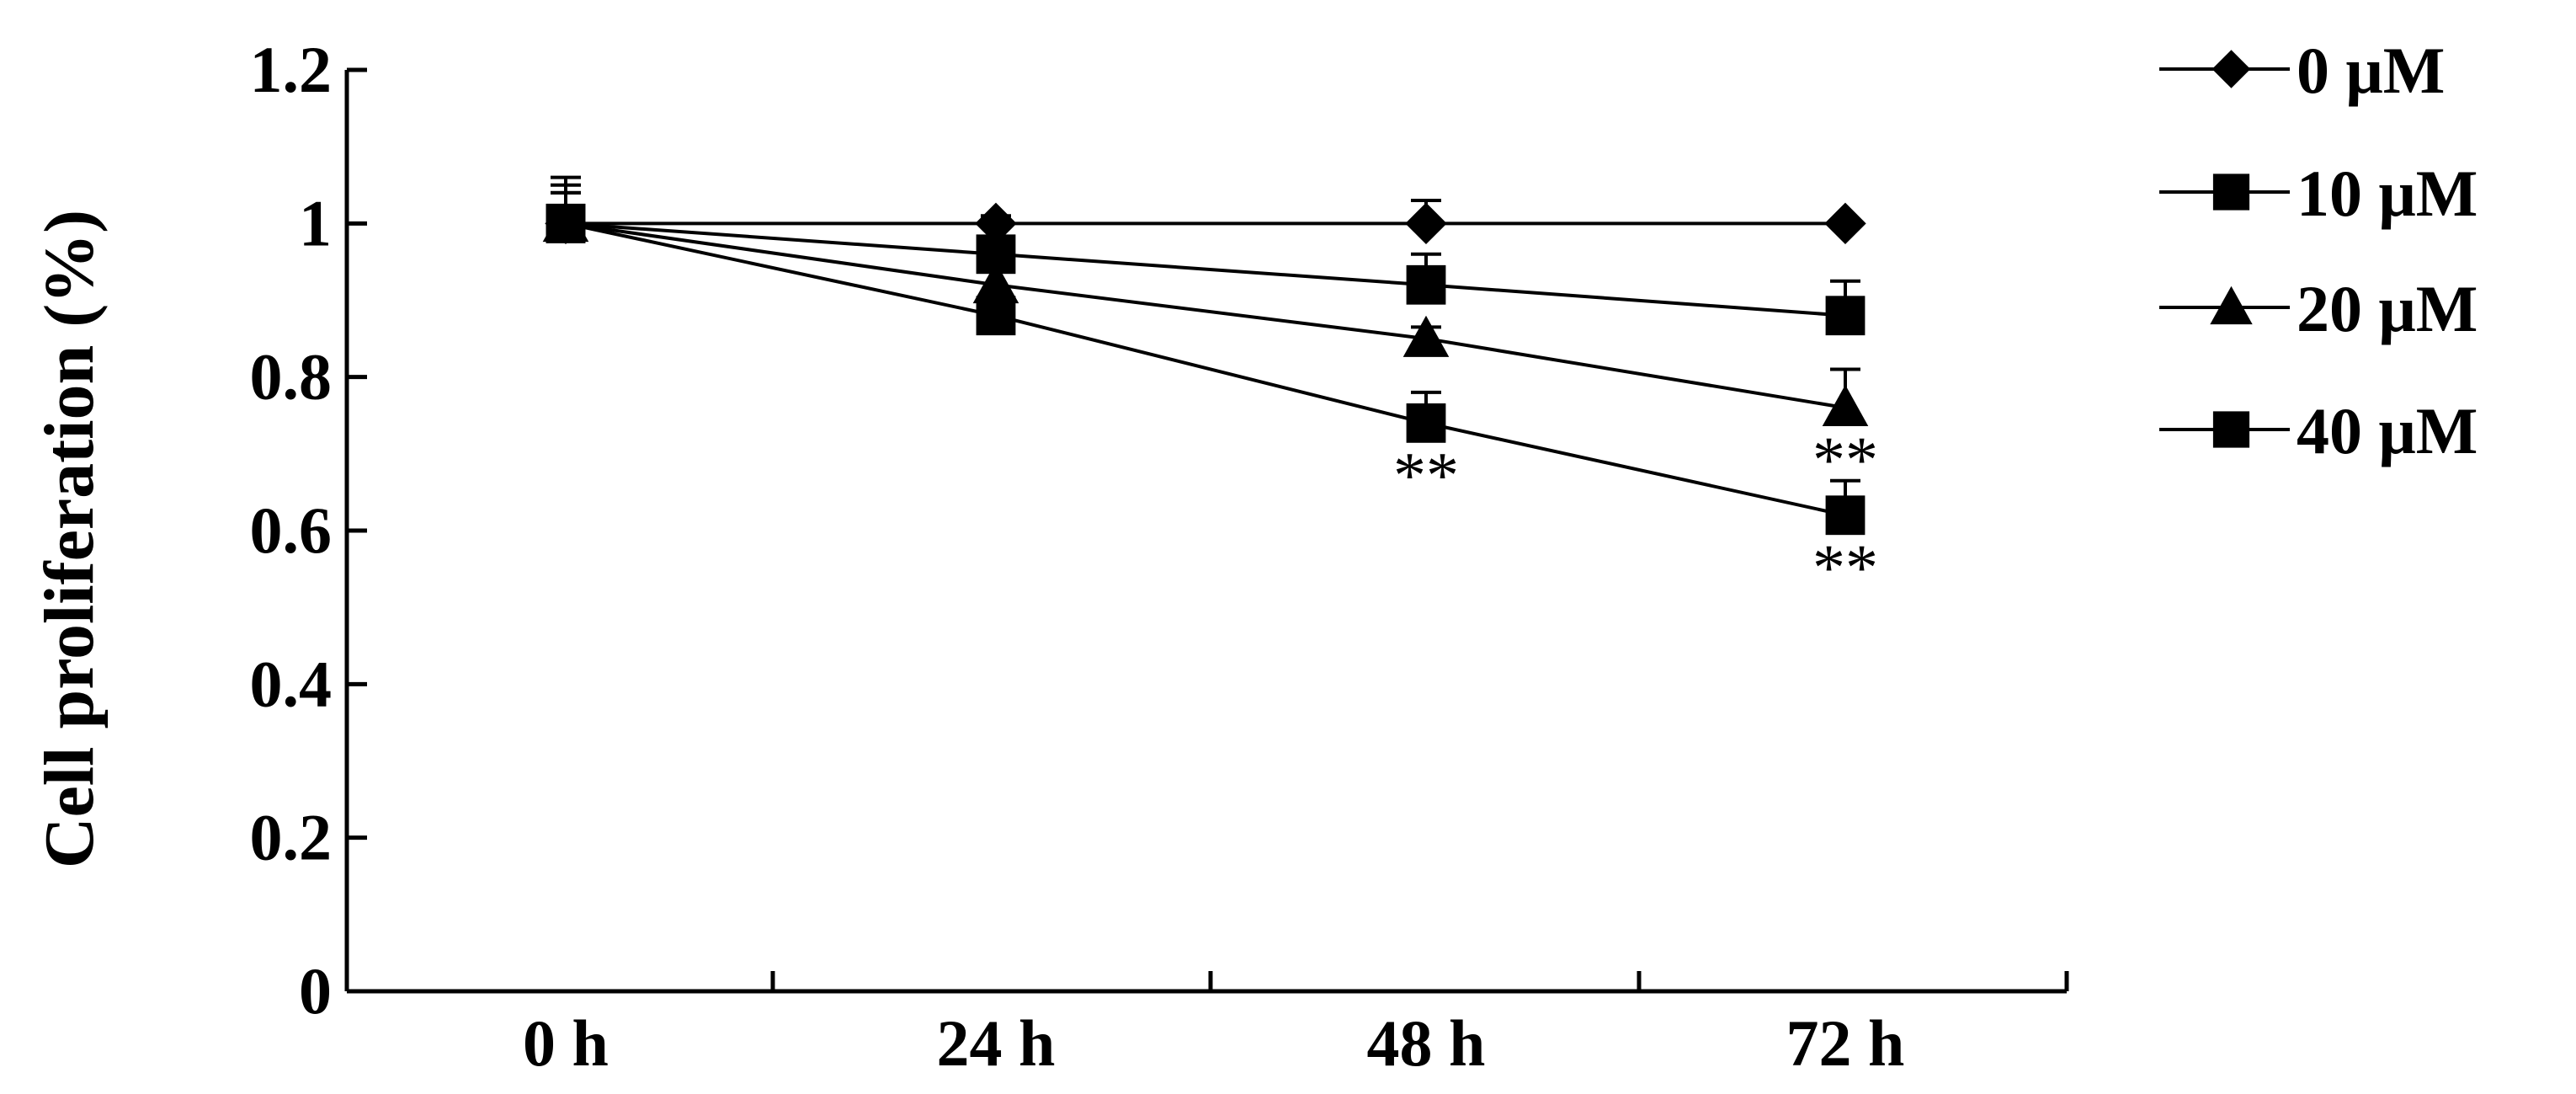 This screenshot has width=2576, height=1094. What do you see at coordinates (1426, 1043) in the screenshot?
I see `x-tick-label: 48 h` at bounding box center [1426, 1043].